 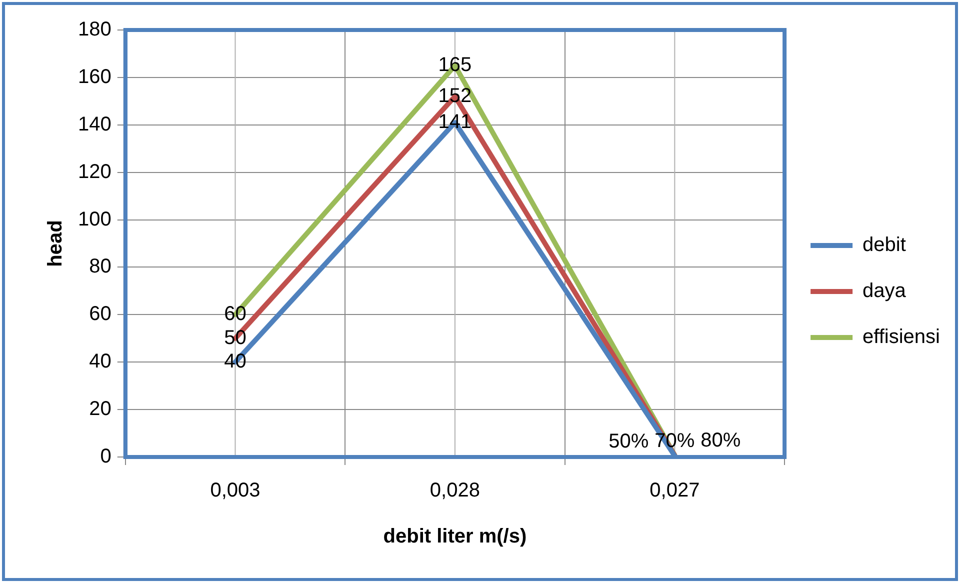 I want to click on y-tick-label: 0, so click(x=106, y=457).